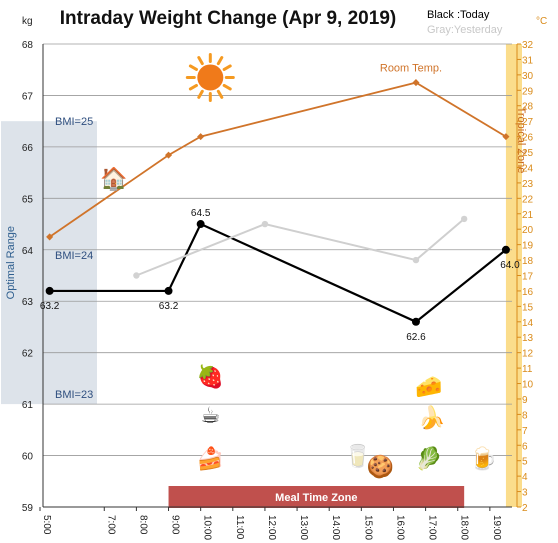 This screenshot has width=558, height=543. I want to click on legend-entry-0: Black :Today, so click(458, 15).